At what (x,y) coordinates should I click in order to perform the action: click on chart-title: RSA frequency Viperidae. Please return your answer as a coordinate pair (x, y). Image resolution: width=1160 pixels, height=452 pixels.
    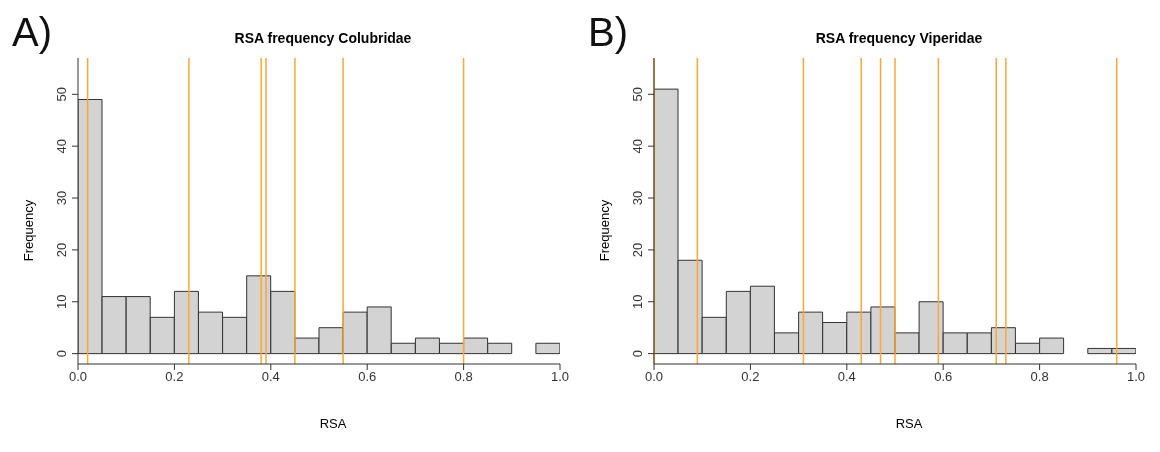
    Looking at the image, I should click on (899, 38).